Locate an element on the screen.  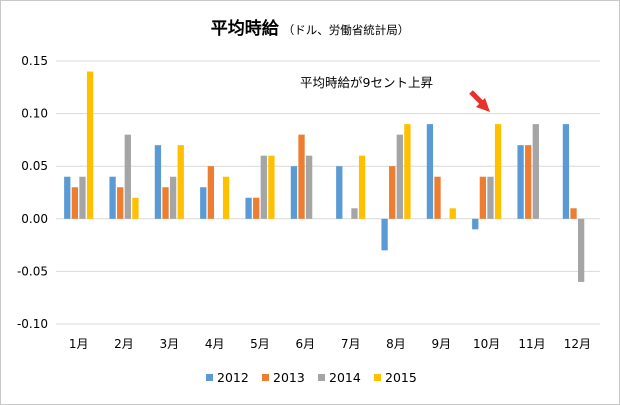
x-tick-label: 6月 is located at coordinates (306, 344).